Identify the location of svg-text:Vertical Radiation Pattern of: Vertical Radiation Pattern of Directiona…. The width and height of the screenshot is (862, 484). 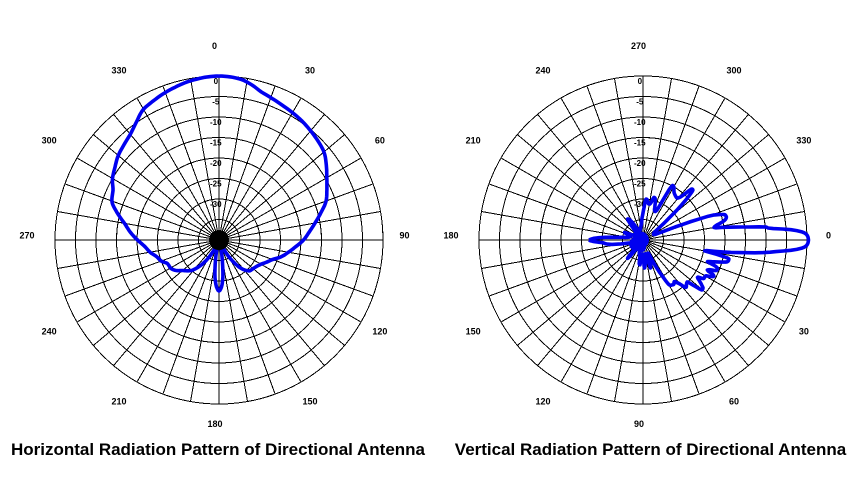
(651, 449).